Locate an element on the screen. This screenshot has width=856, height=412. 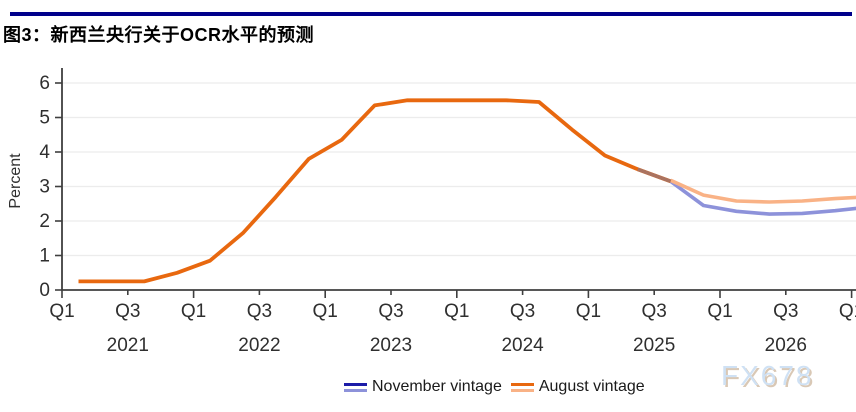
figure-title: 图3：新西兰央行关于OCR水平的预测 is located at coordinates (159, 35).